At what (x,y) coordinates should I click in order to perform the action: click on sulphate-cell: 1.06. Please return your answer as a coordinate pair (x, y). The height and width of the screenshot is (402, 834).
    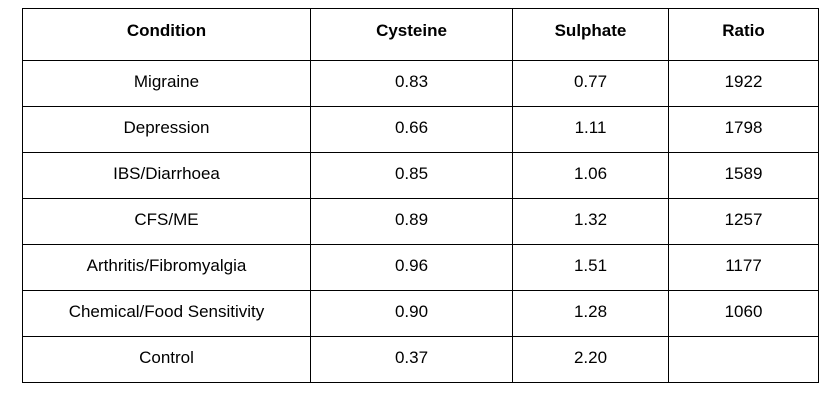
    Looking at the image, I should click on (590, 175).